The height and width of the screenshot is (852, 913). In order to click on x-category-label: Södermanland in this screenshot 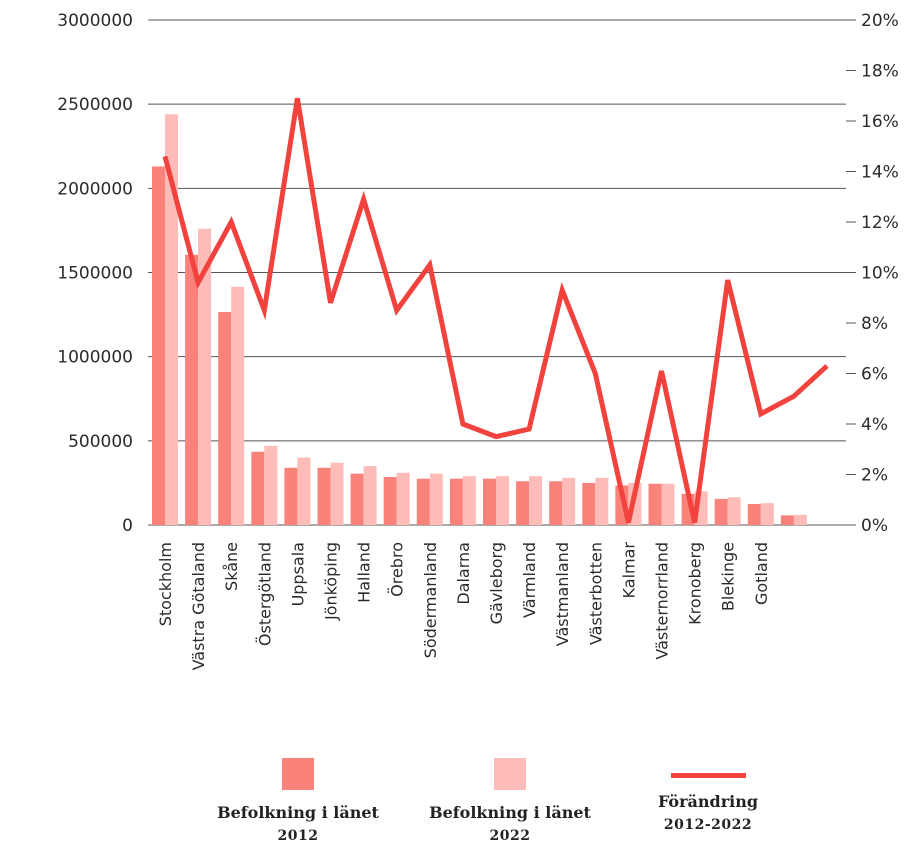, I will do `click(430, 600)`.